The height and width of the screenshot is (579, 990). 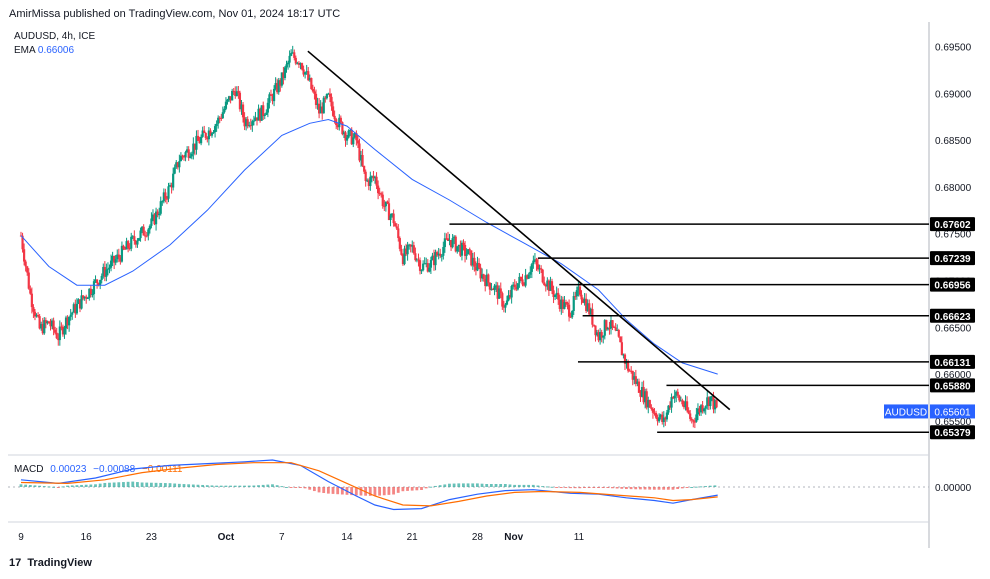 I want to click on level-price-tag, so click(x=952, y=432).